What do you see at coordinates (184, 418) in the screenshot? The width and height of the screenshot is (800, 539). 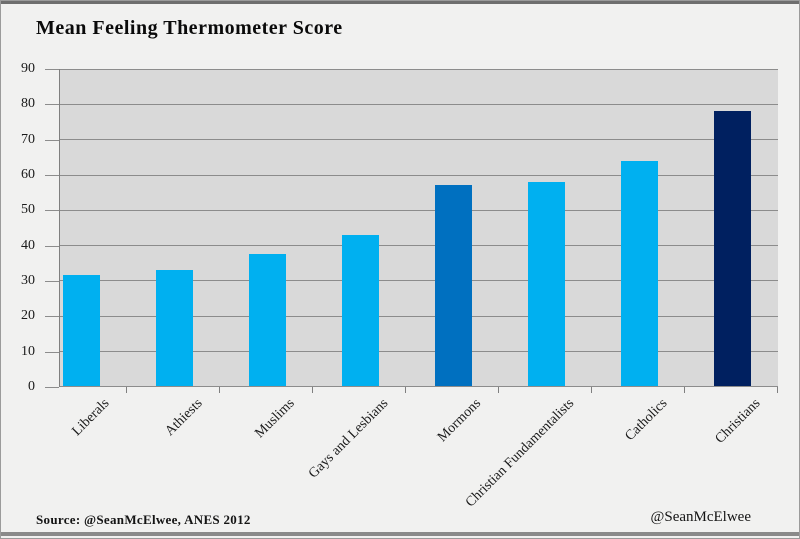 I see `x-label-athiests: Athiests` at bounding box center [184, 418].